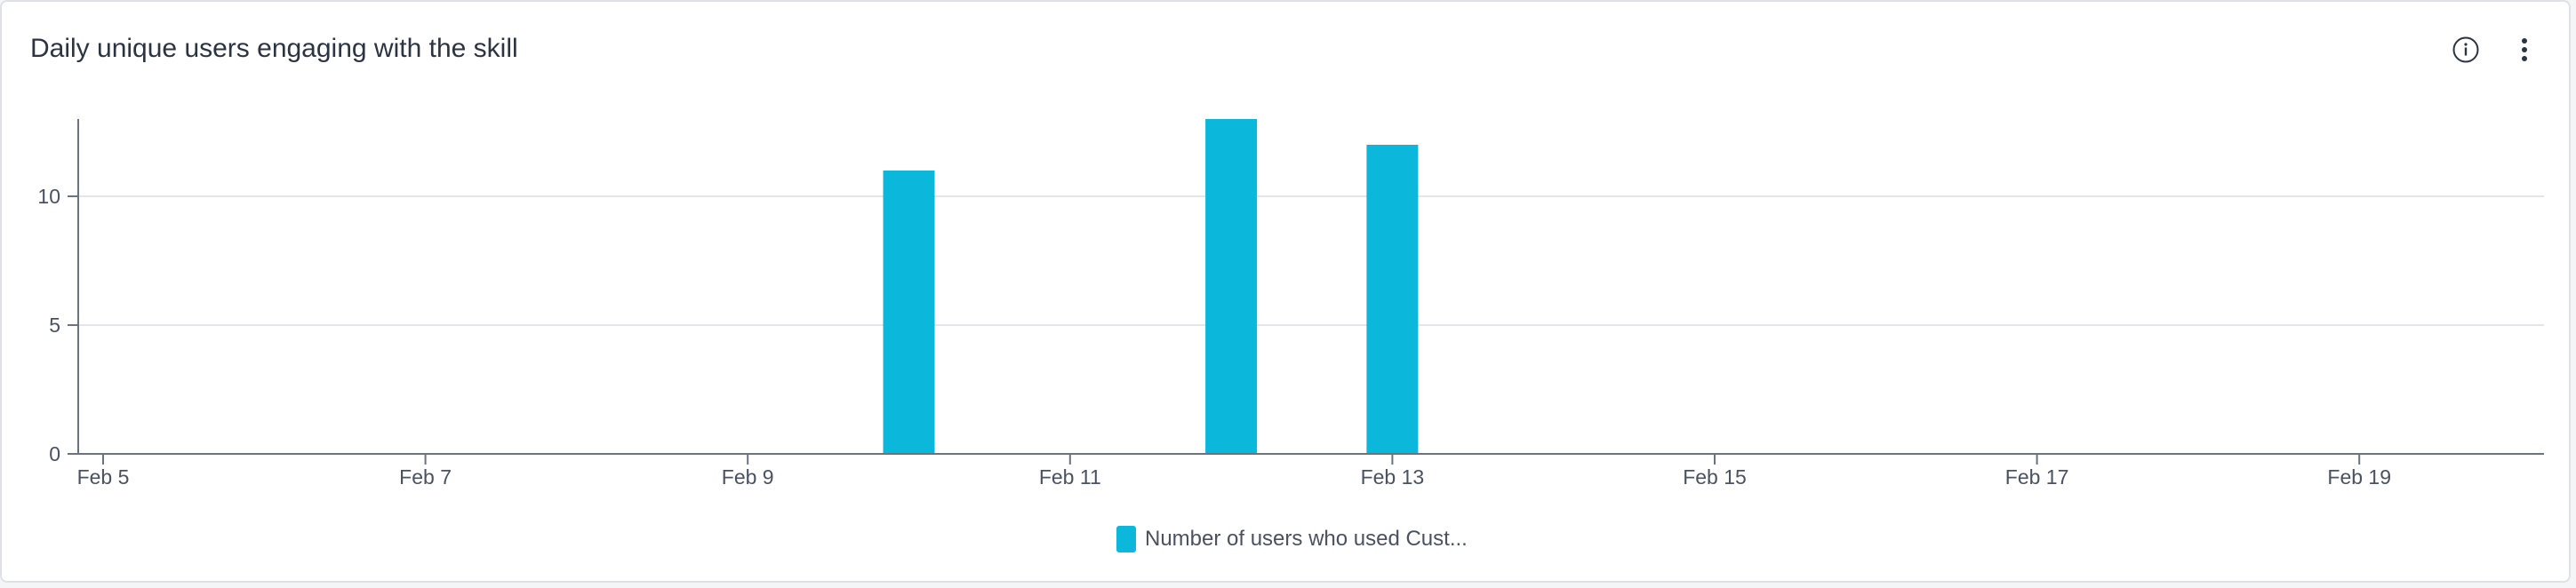  I want to click on y-tick-label: 5, so click(54, 325).